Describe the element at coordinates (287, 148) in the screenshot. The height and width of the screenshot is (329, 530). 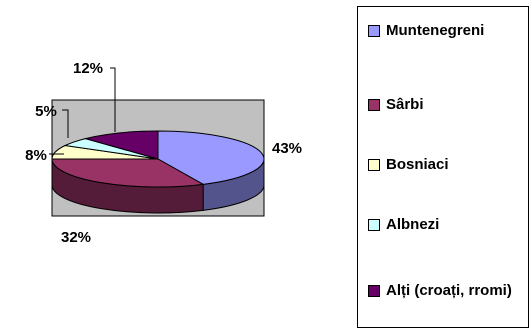
I see `pie-data-label: 43%` at that location.